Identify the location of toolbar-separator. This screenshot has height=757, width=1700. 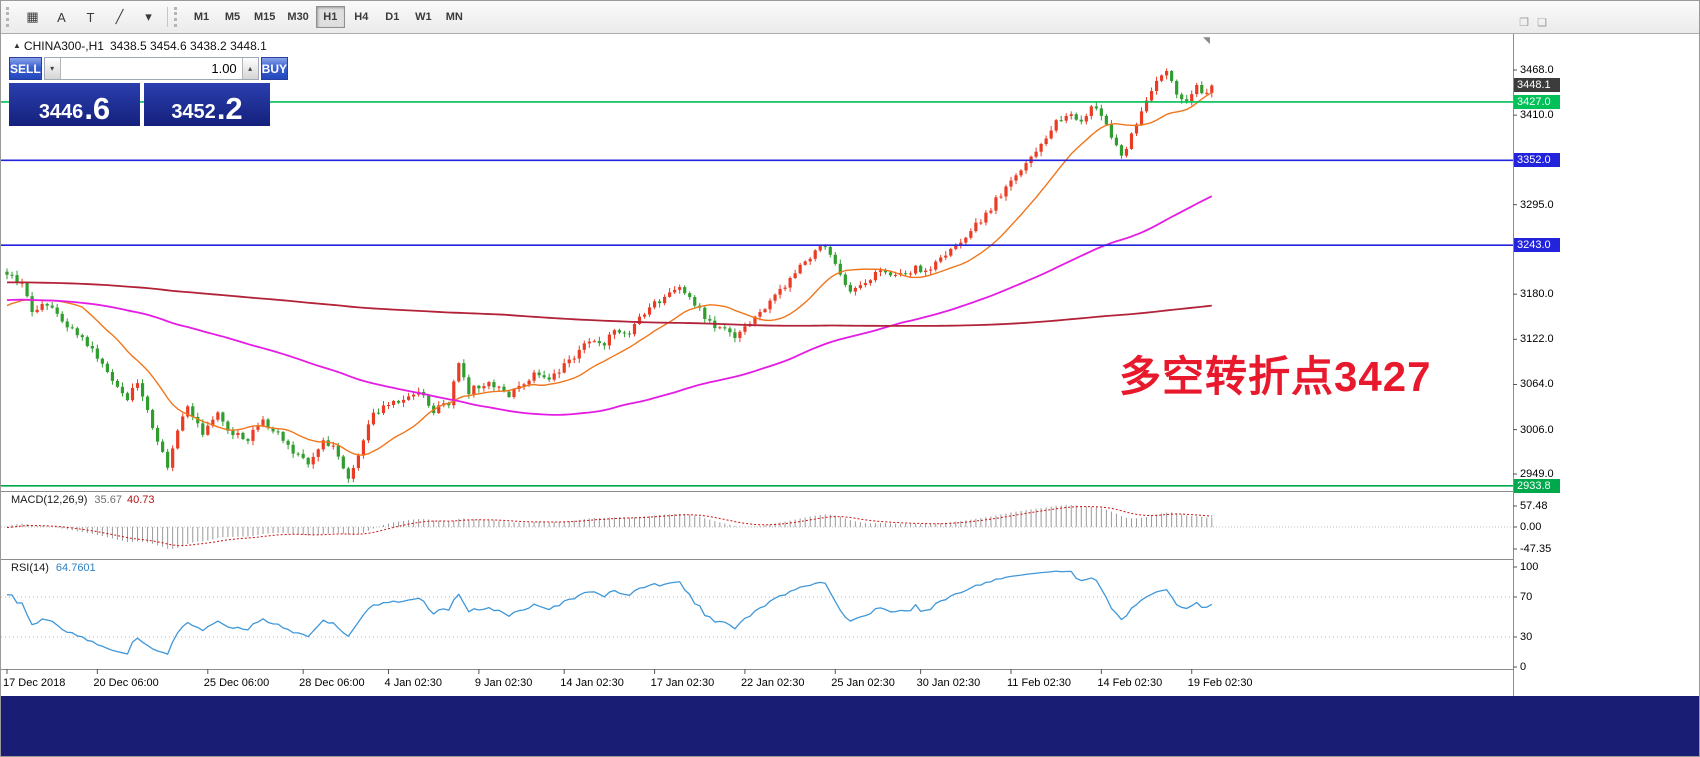
(167, 17).